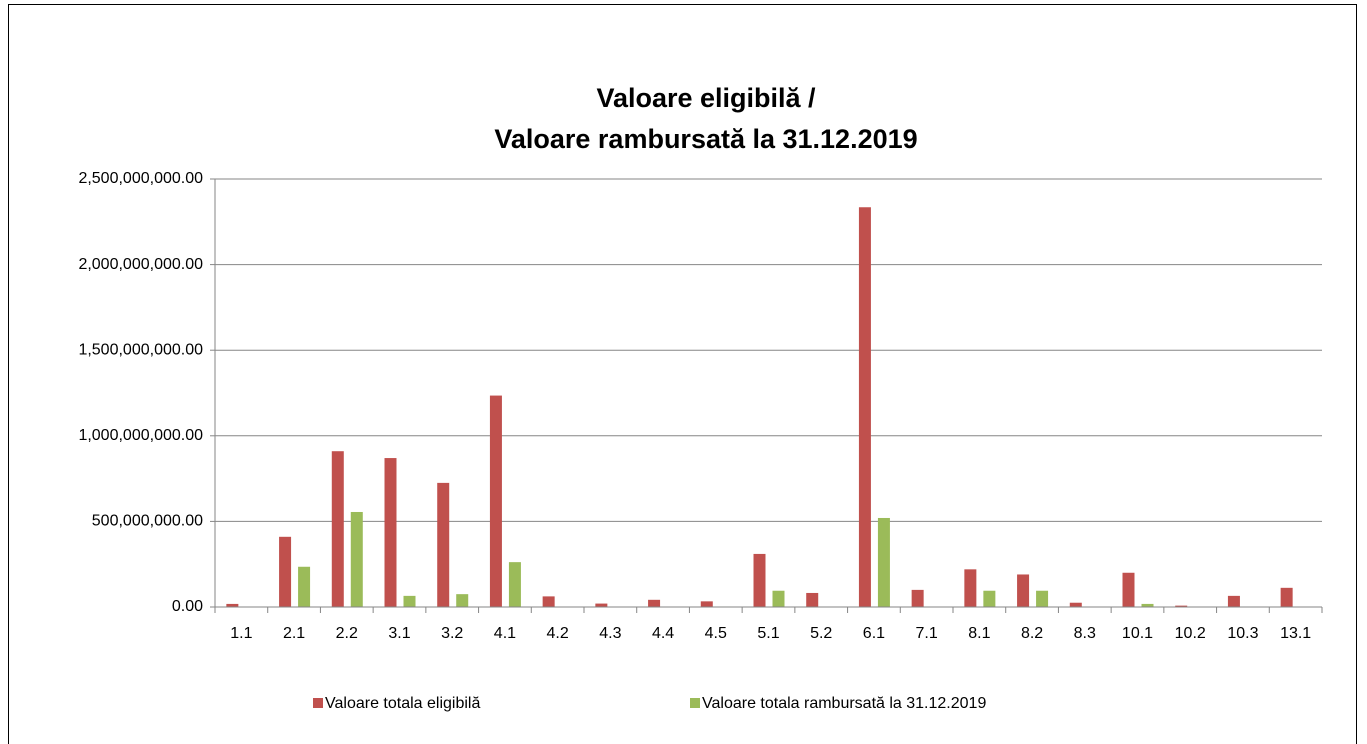 This screenshot has width=1367, height=744. What do you see at coordinates (927, 633) in the screenshot?
I see `x-tick-label: 7.1` at bounding box center [927, 633].